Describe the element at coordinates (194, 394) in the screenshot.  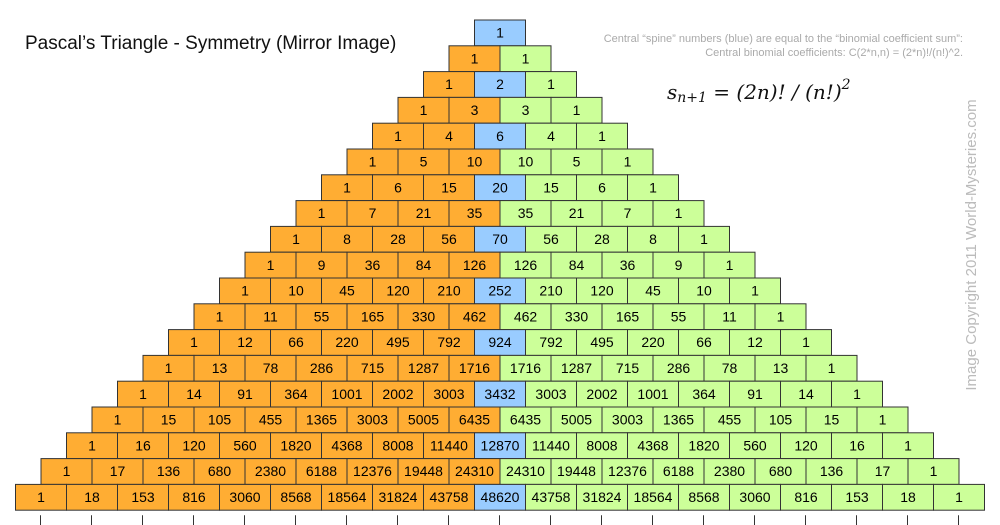
I see `cell-value: 14` at that location.